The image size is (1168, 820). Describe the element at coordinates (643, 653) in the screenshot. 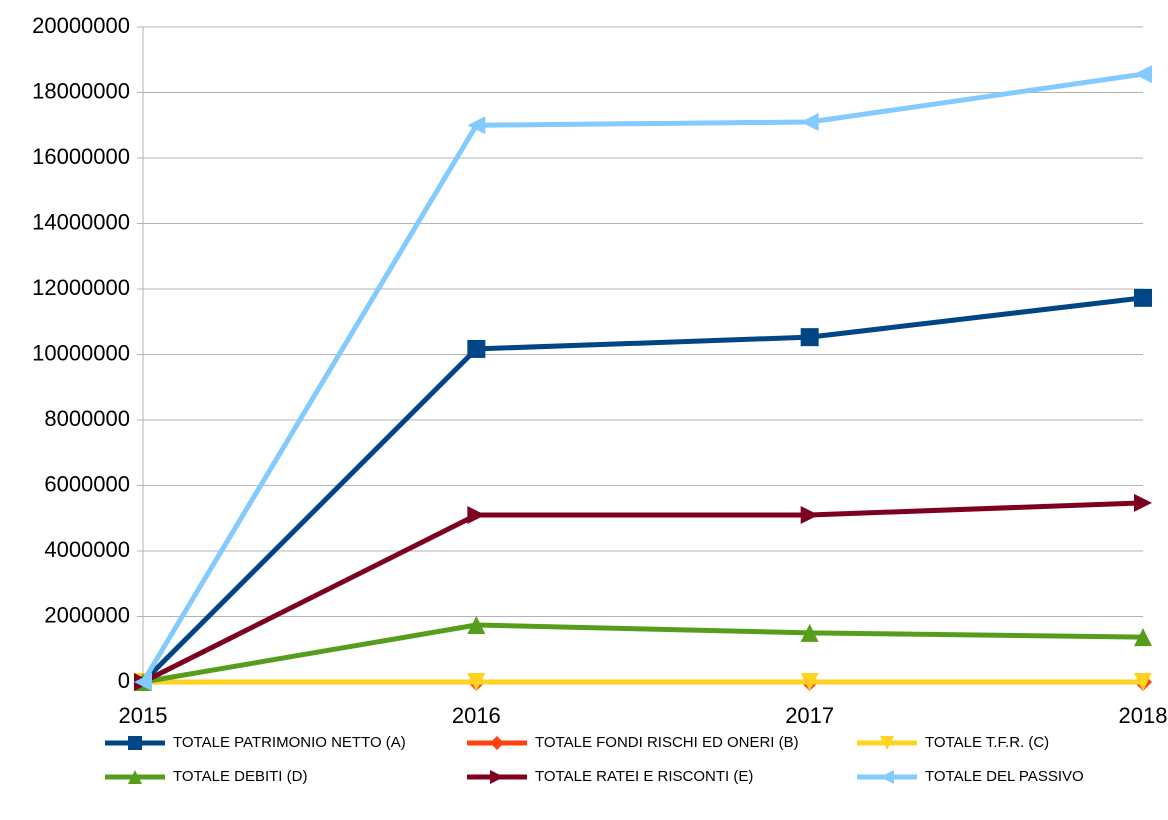

I see `series-line` at that location.